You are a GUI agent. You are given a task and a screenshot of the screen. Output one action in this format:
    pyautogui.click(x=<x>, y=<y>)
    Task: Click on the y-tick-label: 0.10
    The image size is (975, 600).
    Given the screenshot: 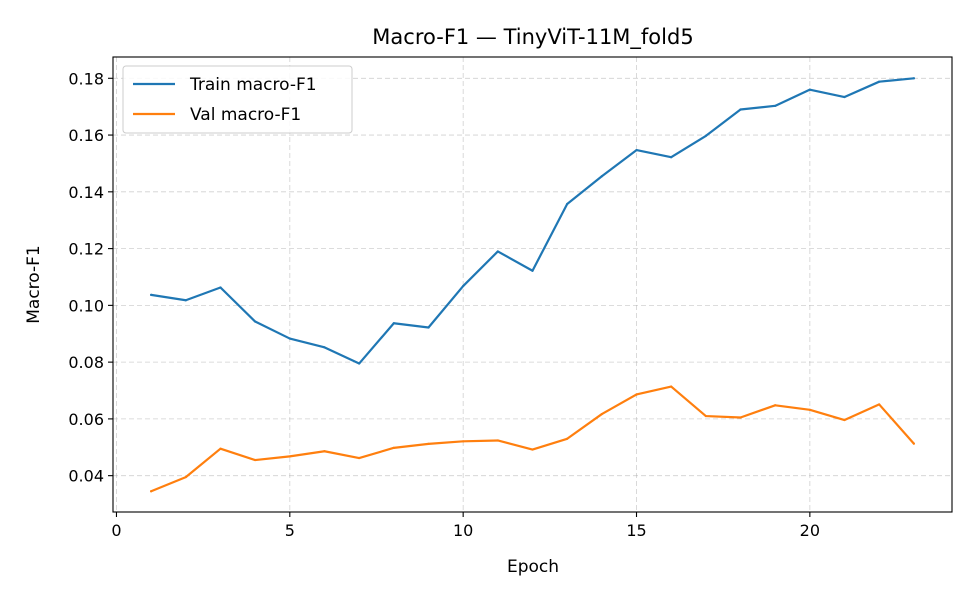 What is the action you would take?
    pyautogui.click(x=86, y=305)
    